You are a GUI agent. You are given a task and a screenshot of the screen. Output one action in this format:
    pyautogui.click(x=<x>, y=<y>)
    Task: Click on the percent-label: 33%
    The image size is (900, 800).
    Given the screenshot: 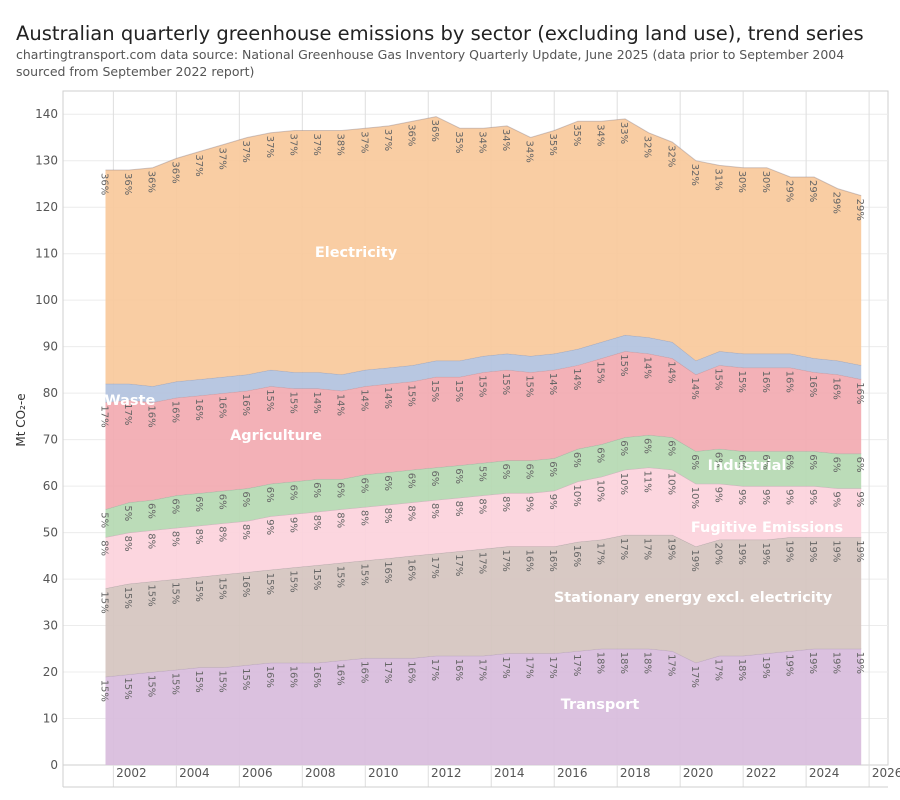 What is the action you would take?
    pyautogui.click(x=623, y=133)
    